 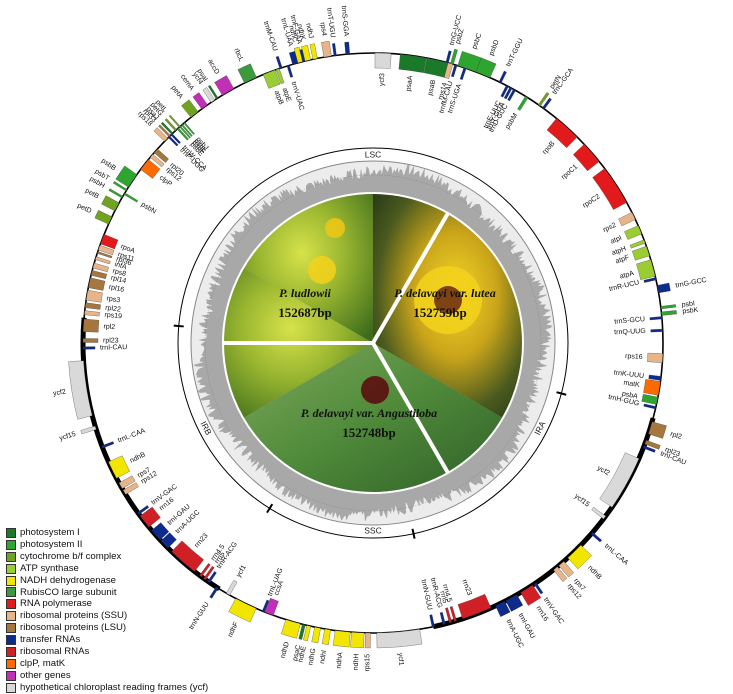 What do you see at coordinates (592, 201) in the screenshot?
I see `gene-label: rpoC2` at bounding box center [592, 201].